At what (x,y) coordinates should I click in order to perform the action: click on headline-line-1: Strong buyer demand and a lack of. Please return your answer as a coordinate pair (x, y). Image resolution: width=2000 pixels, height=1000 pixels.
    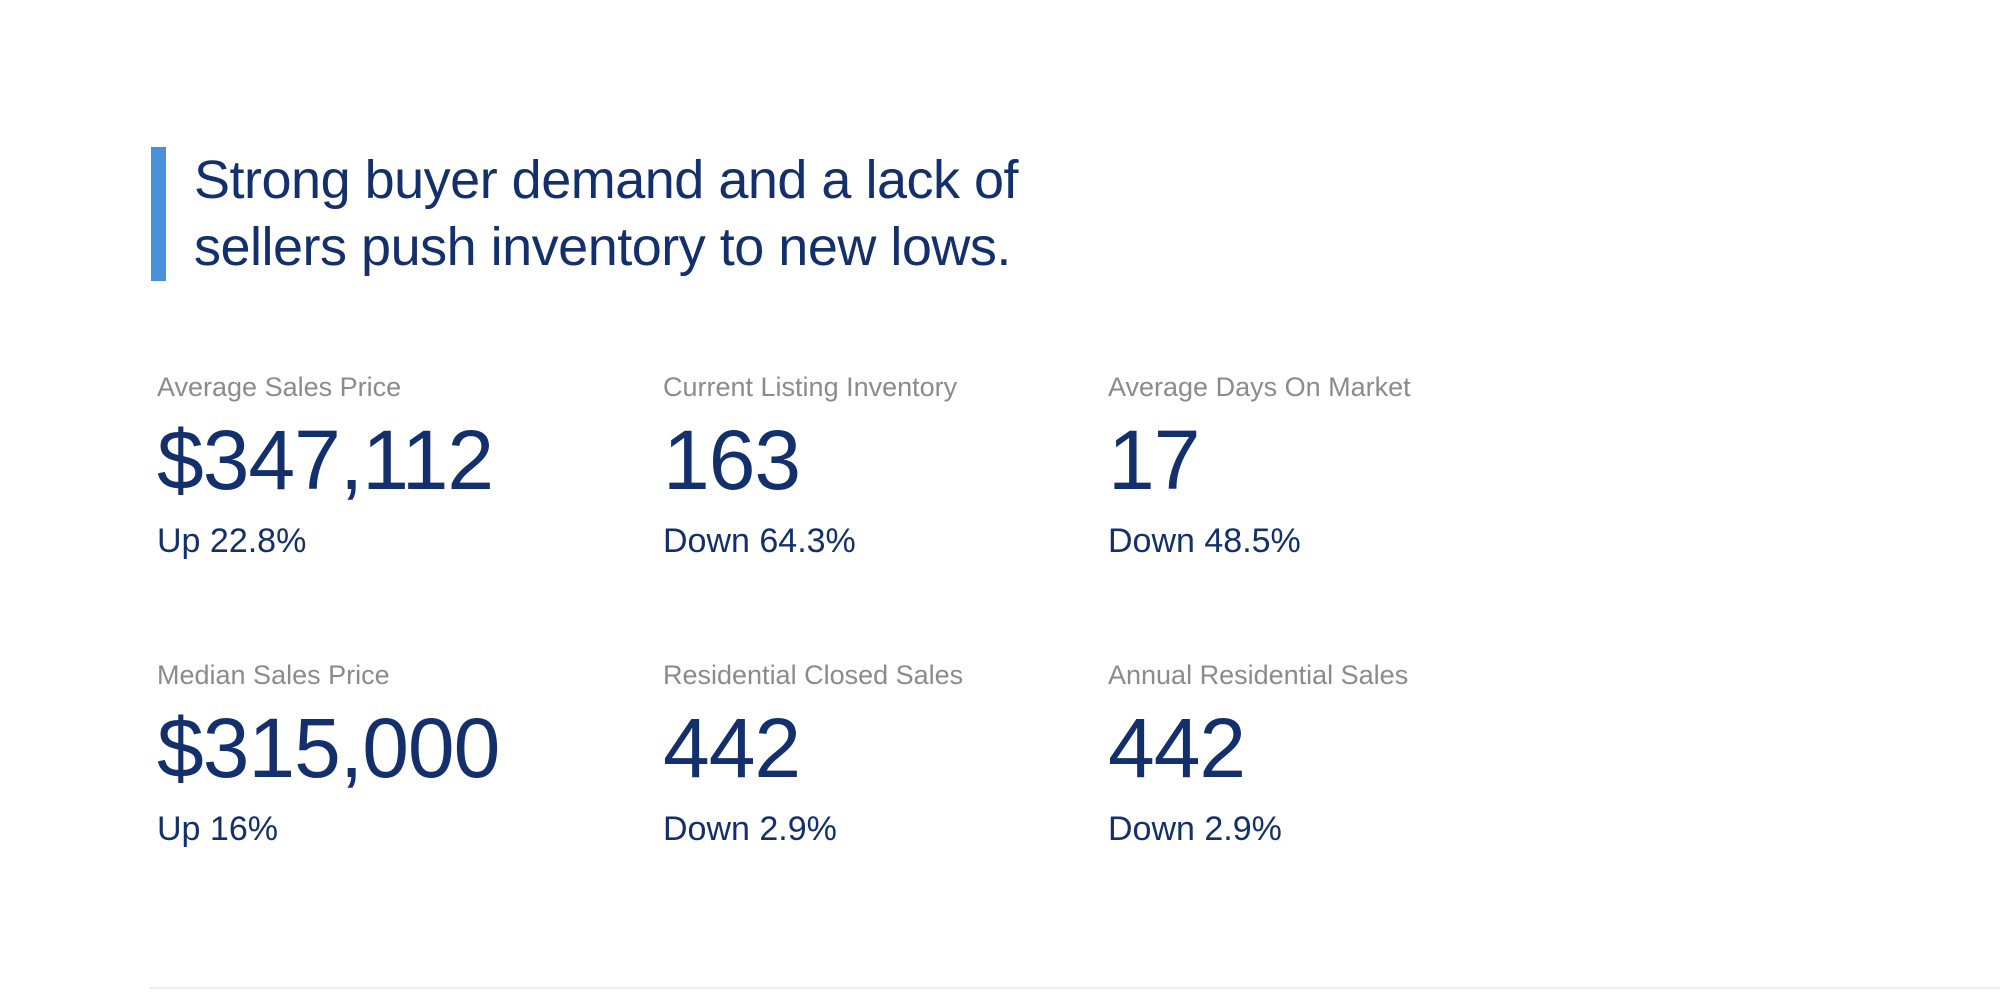
    Looking at the image, I should click on (606, 180).